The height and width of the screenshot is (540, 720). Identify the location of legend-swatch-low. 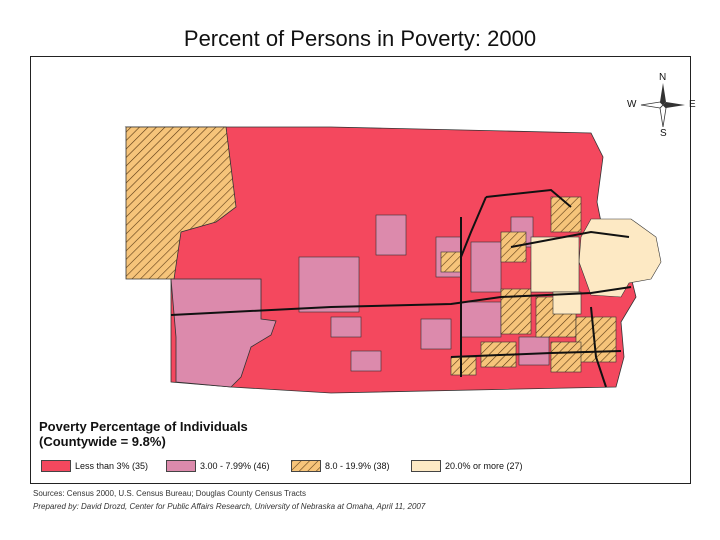
(56, 466).